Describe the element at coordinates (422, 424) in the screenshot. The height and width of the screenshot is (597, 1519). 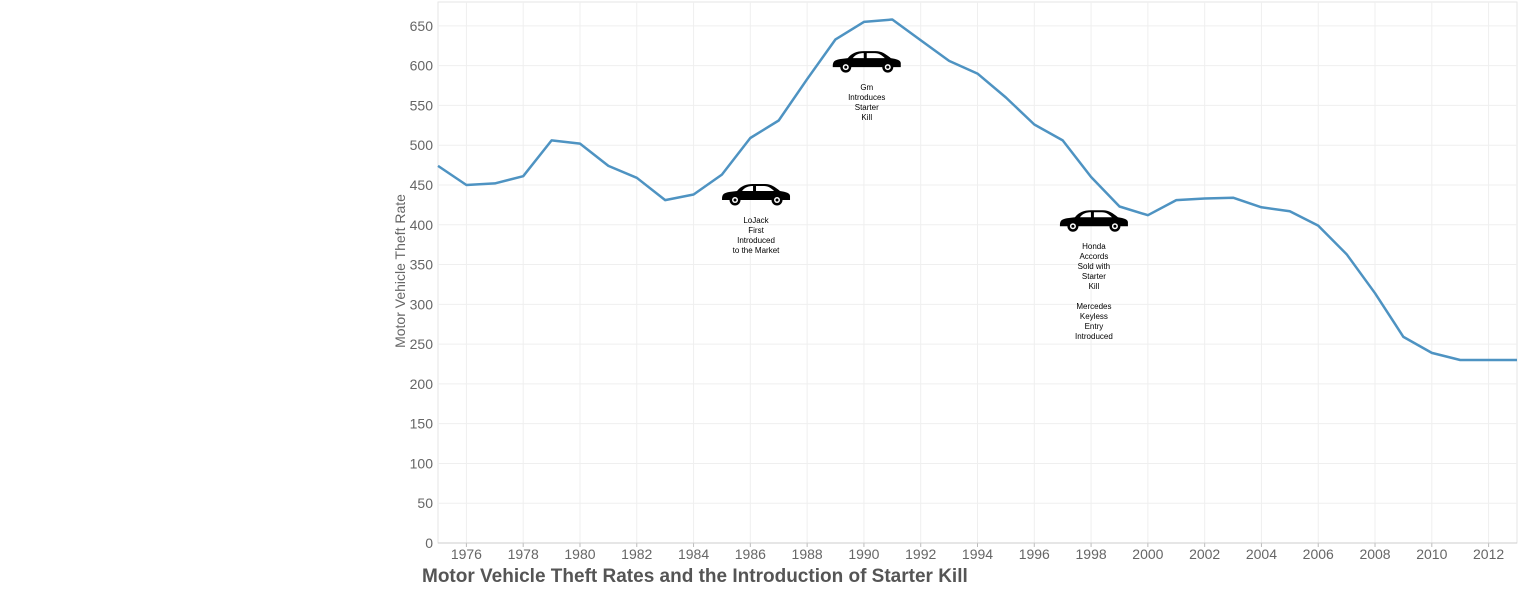
I see `y-tick-label: 150` at that location.